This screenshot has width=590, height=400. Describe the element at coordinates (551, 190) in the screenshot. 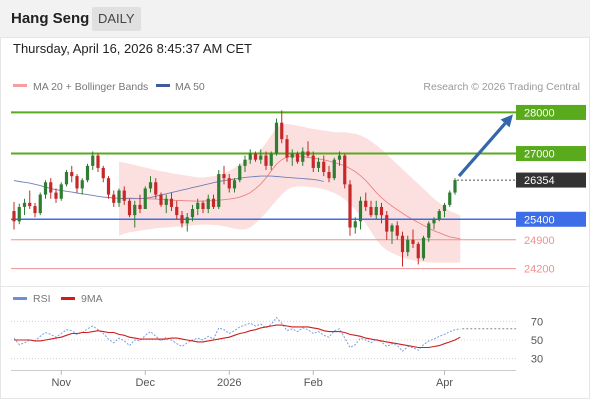

I see `level-labels: 28000 27000 26354 25400 24900 24200` at that location.